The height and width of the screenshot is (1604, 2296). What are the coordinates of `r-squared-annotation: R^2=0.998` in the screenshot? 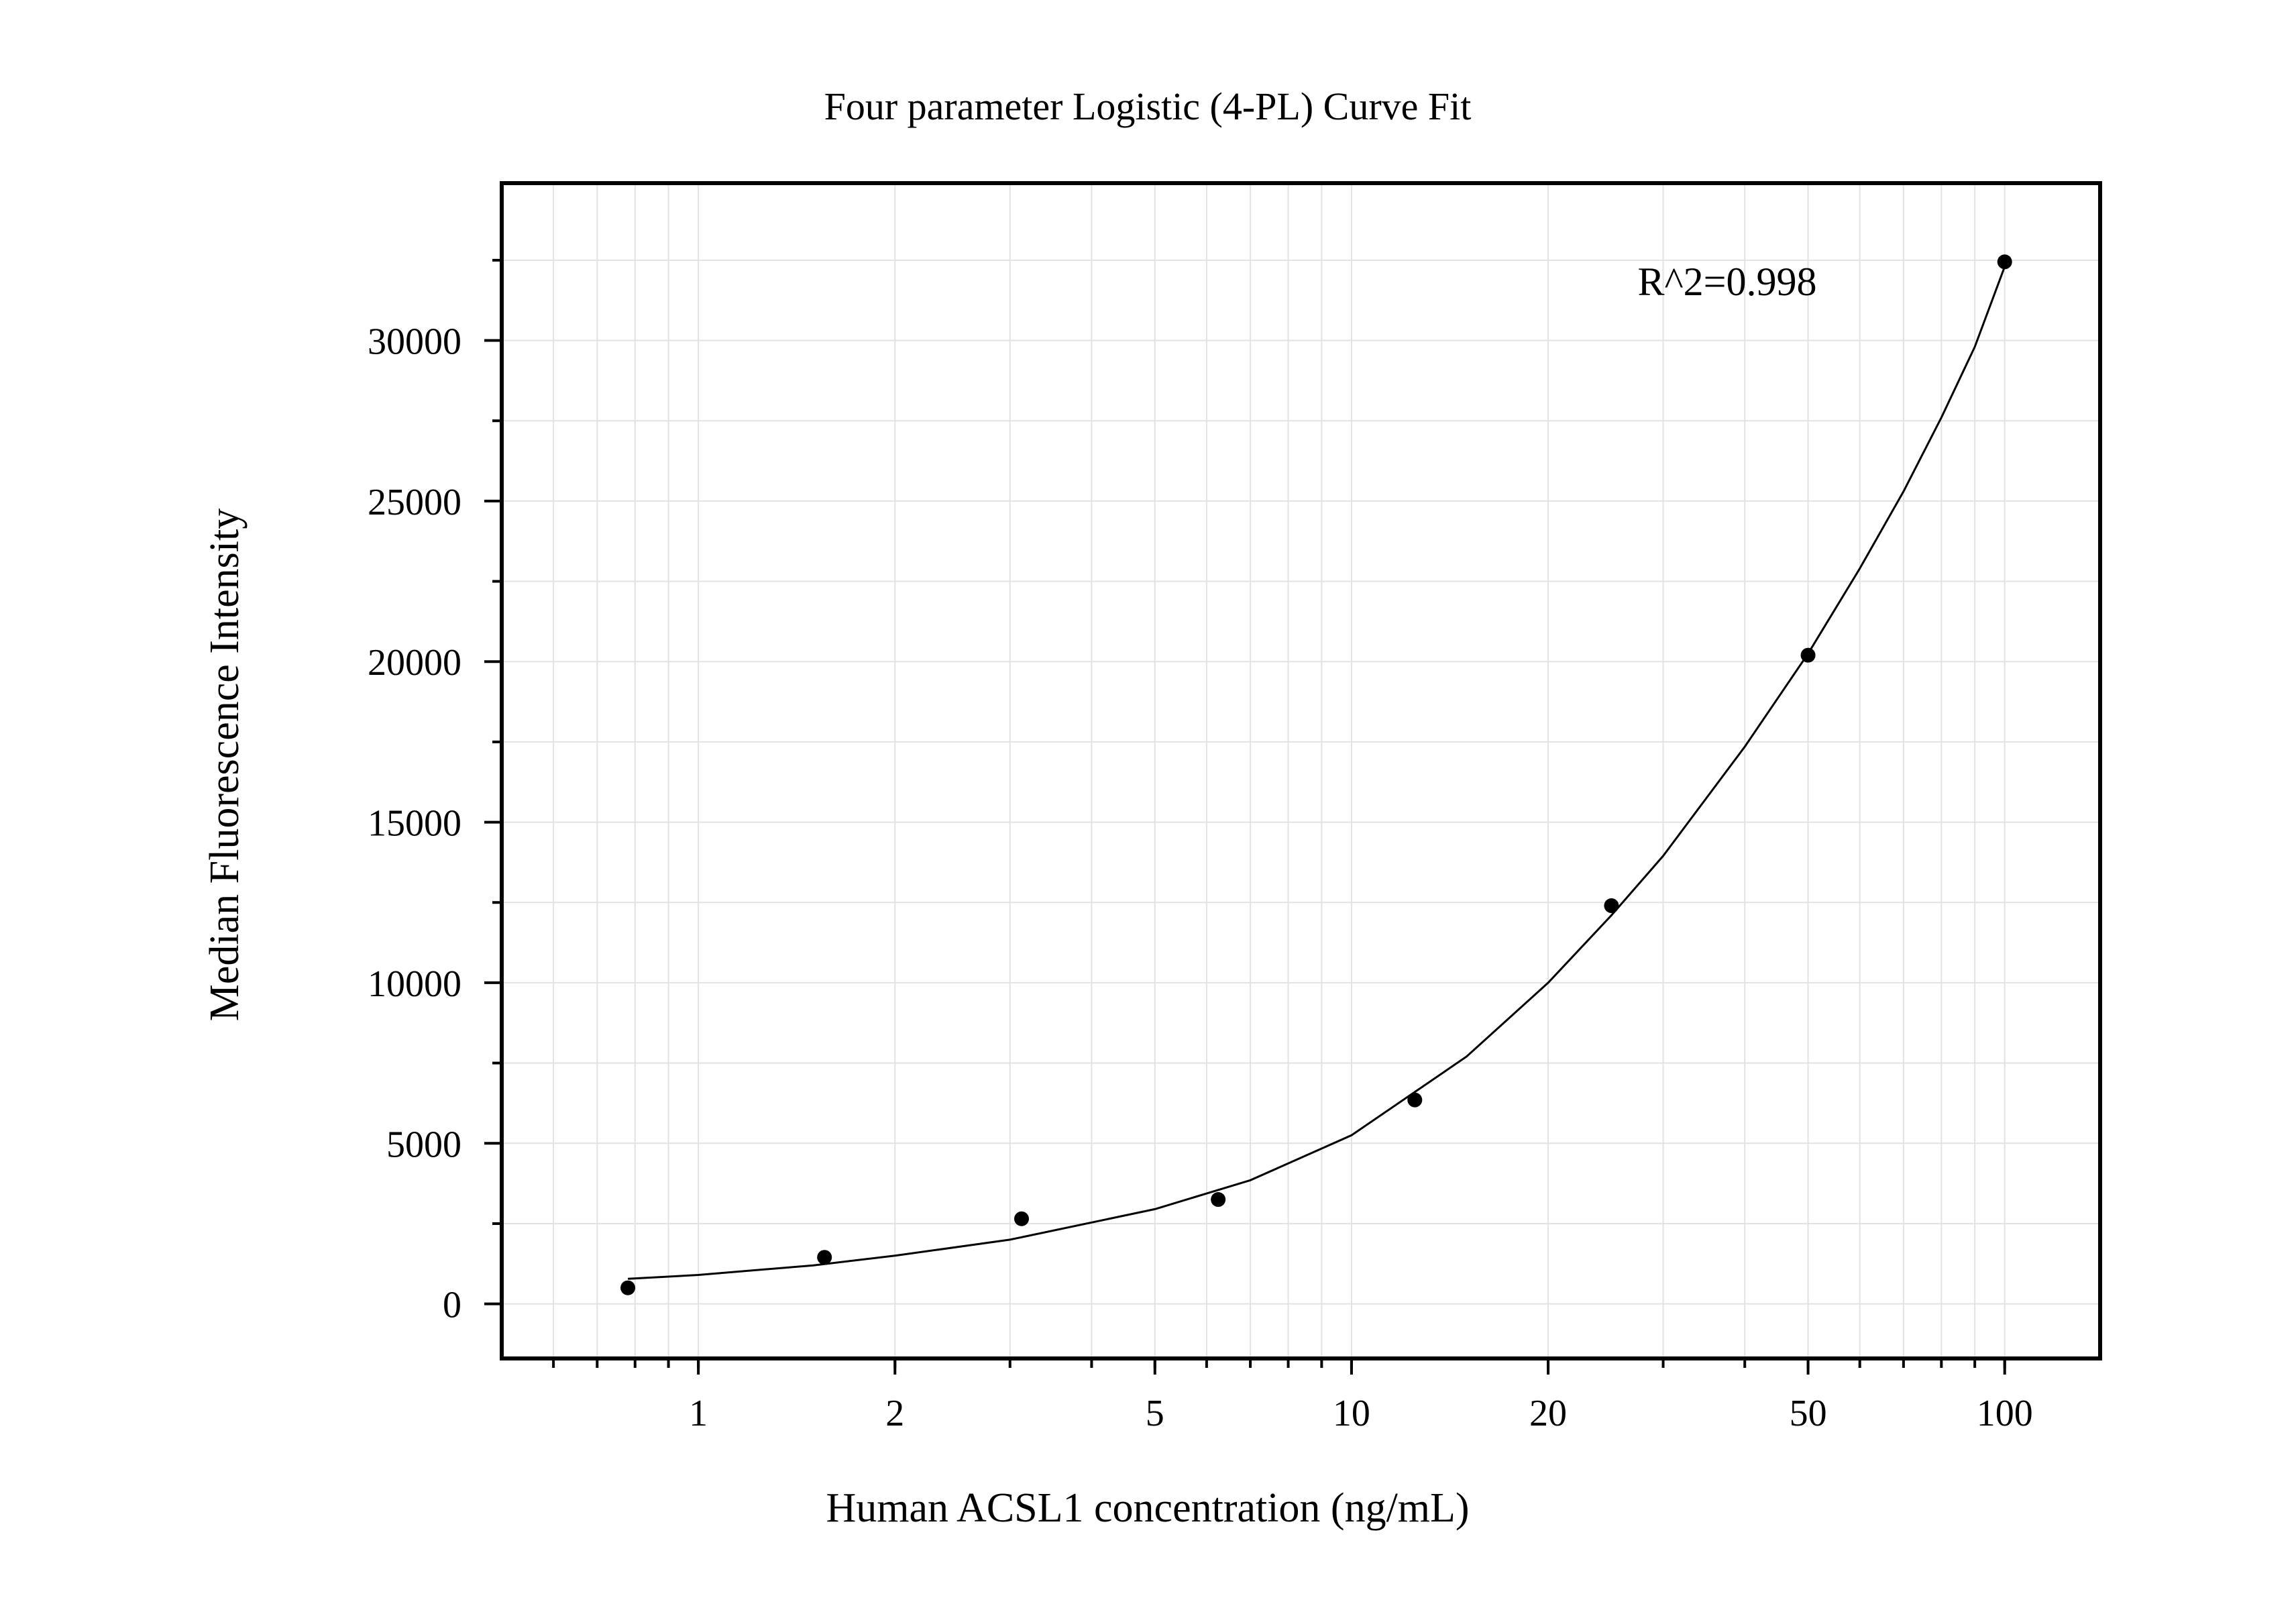 It's located at (1727, 282).